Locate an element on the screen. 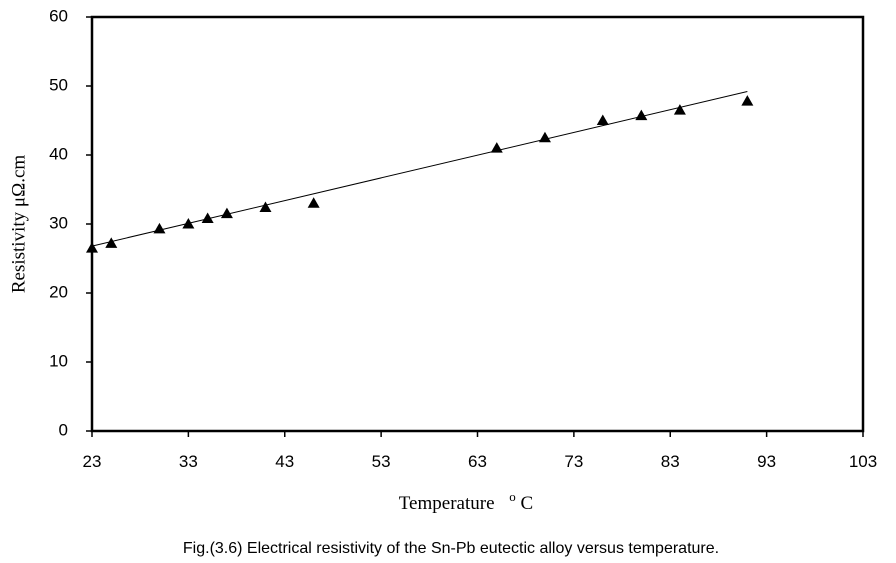 Image resolution: width=896 pixels, height=563 pixels. x-tick-label: 83 is located at coordinates (670, 461).